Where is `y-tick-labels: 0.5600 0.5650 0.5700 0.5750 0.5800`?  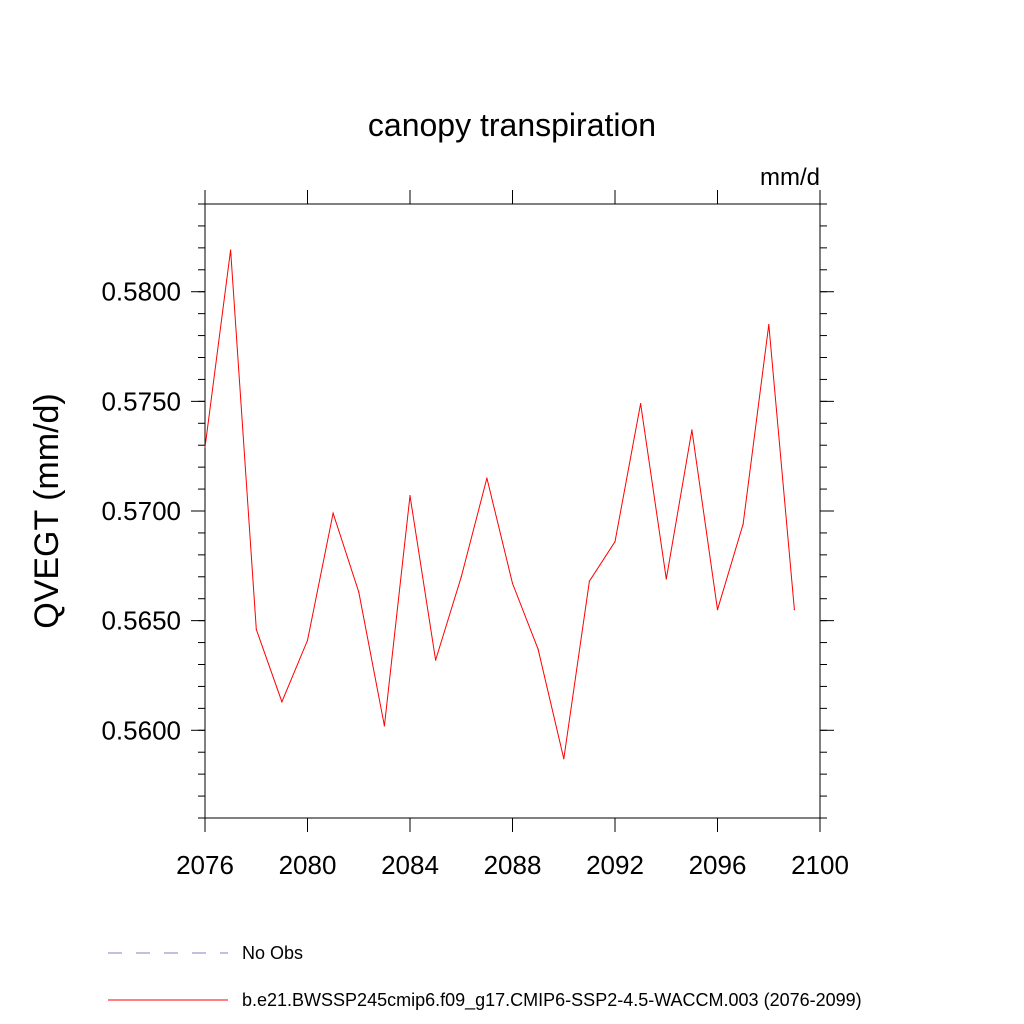
y-tick-labels: 0.5600 0.5650 0.5700 0.5750 0.5800 is located at coordinates (141, 511).